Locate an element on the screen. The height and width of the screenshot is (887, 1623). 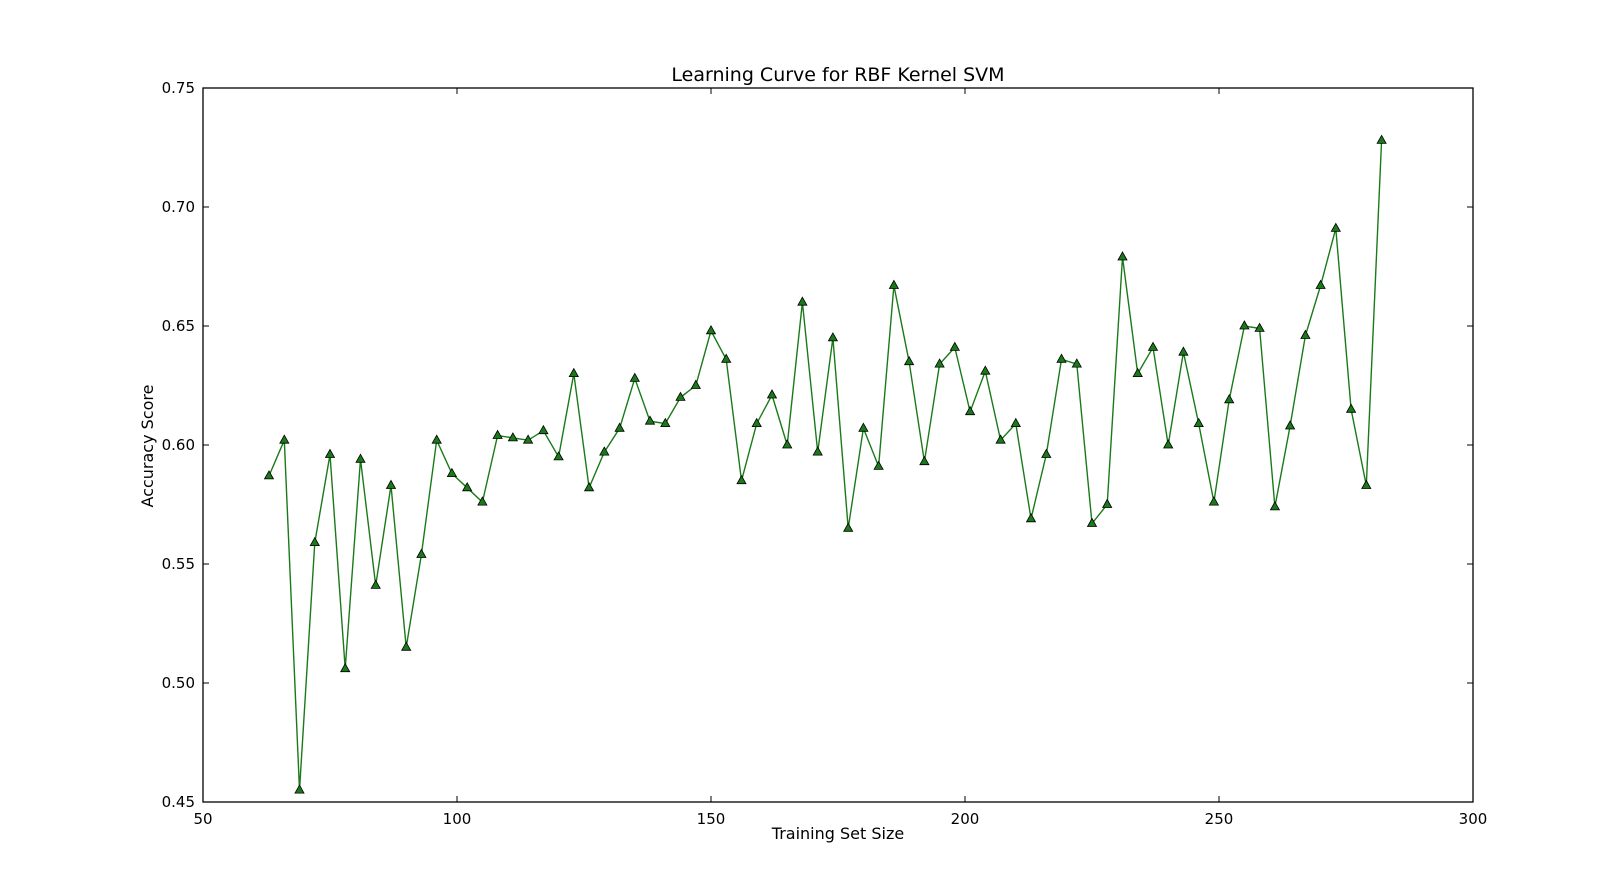
x-tick-label: 200 is located at coordinates (965, 819).